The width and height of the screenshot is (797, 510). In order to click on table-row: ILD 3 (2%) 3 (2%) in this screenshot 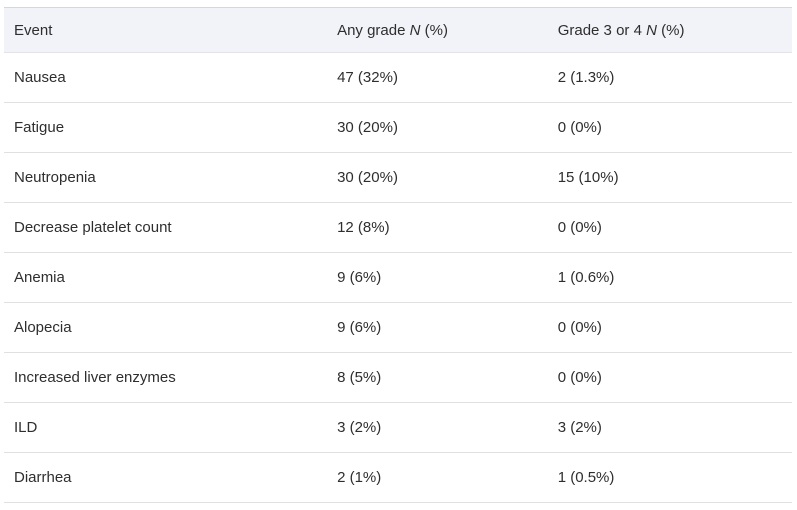, I will do `click(398, 427)`.